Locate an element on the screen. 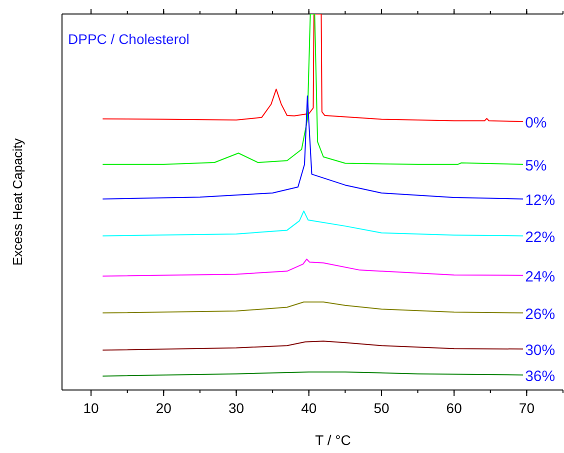  x-tick-label: 20 is located at coordinates (164, 408).